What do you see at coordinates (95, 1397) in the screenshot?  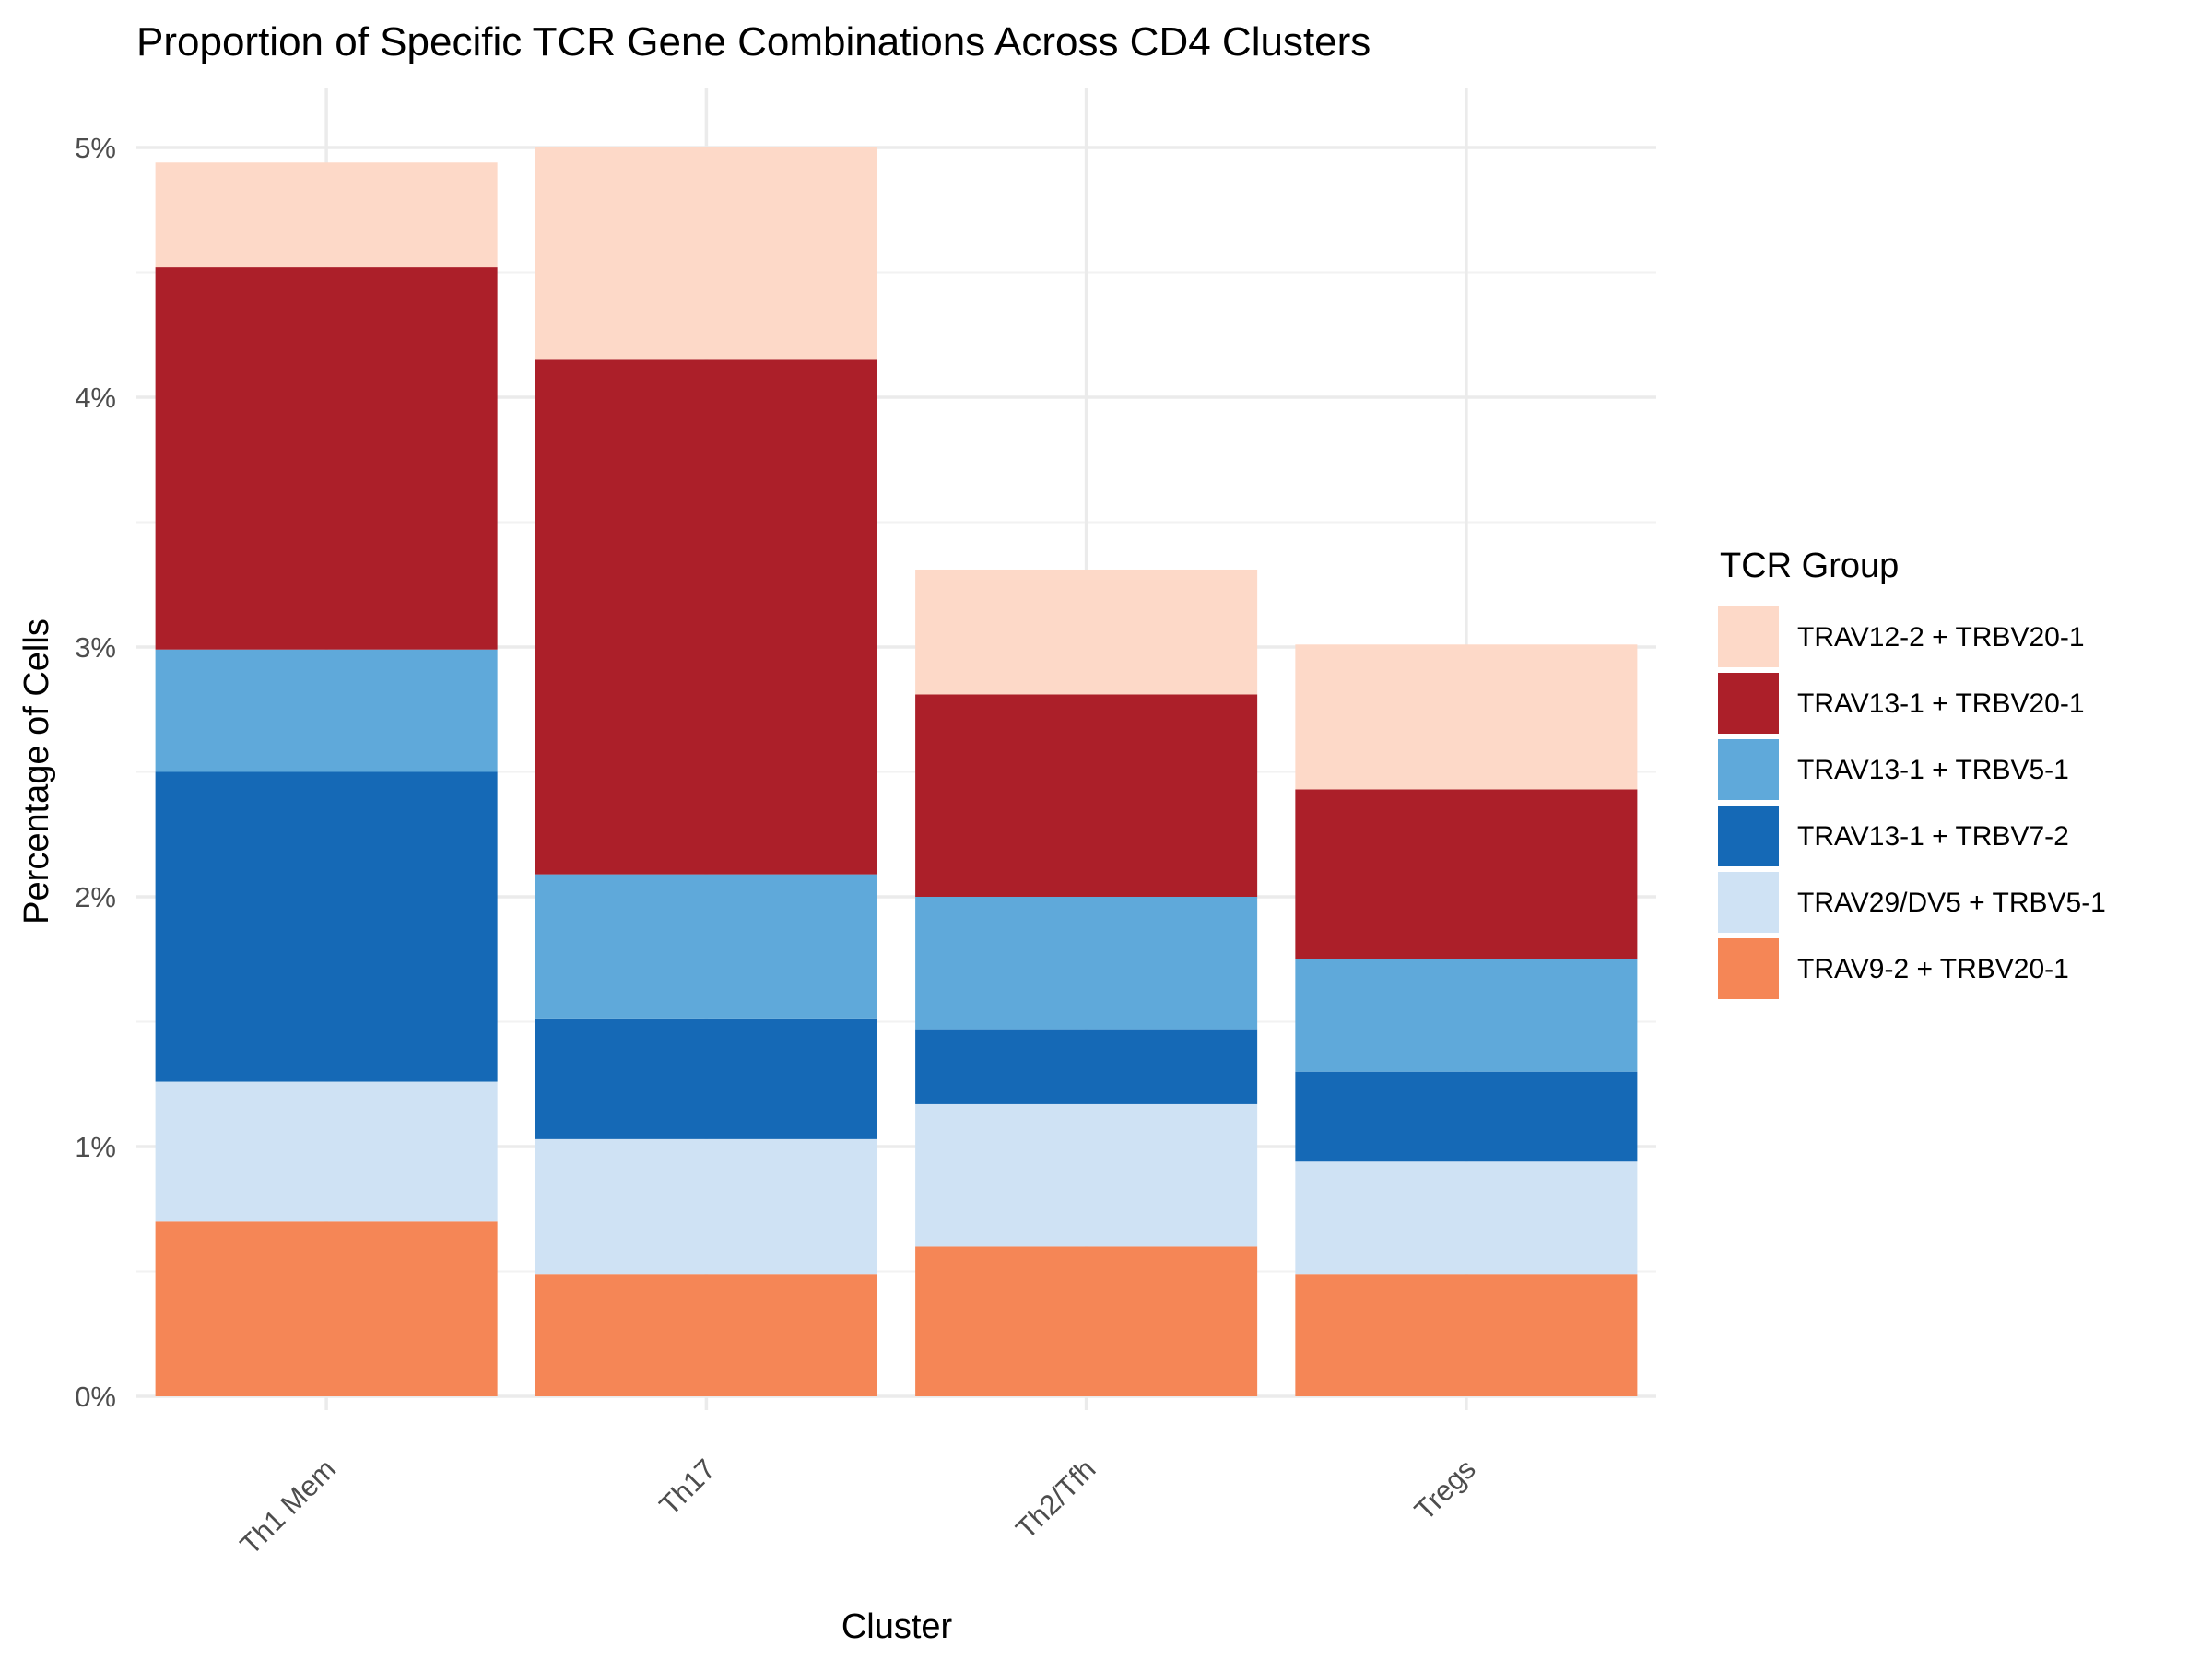 I see `y-tick-label: 0%` at bounding box center [95, 1397].